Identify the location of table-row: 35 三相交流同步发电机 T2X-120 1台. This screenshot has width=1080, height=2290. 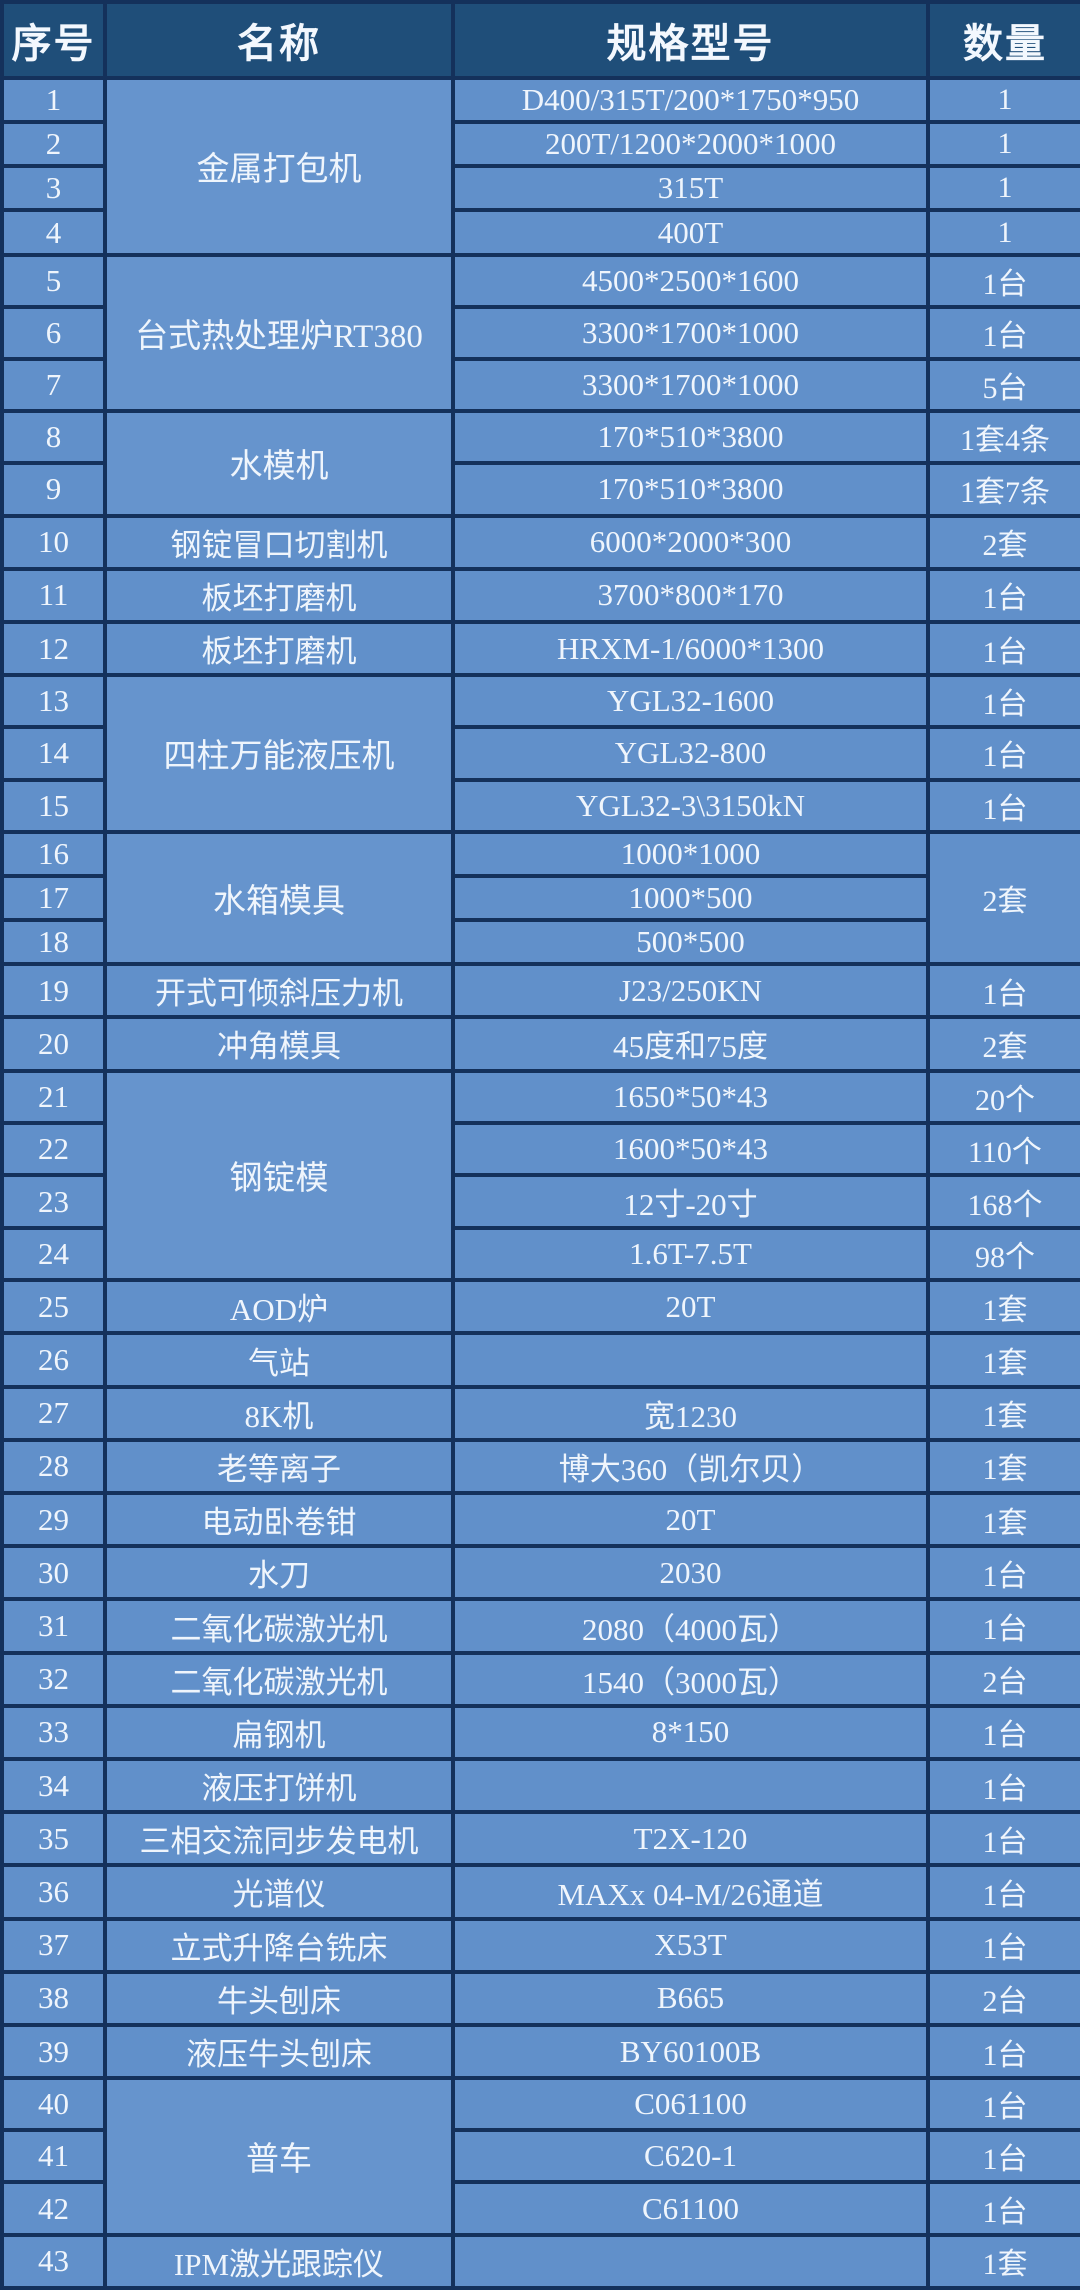
(540, 1839).